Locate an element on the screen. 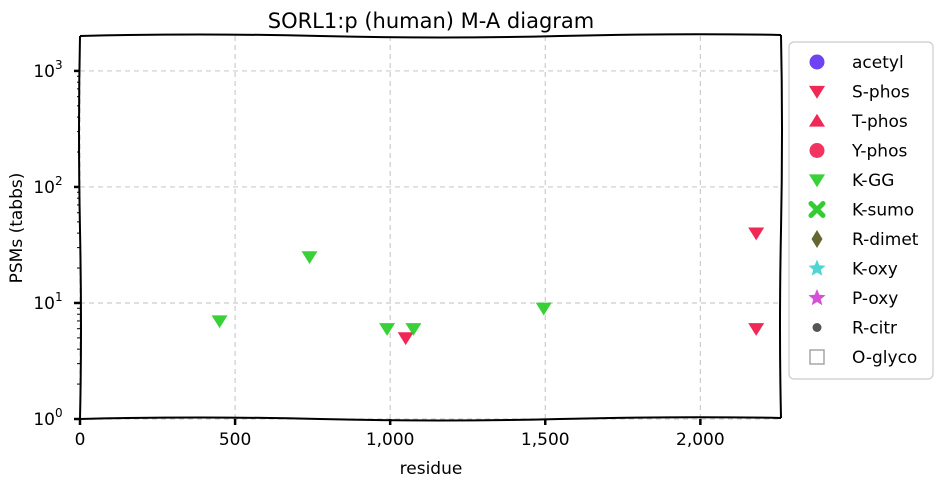 The width and height of the screenshot is (941, 492). legend-box is located at coordinates (861, 210).